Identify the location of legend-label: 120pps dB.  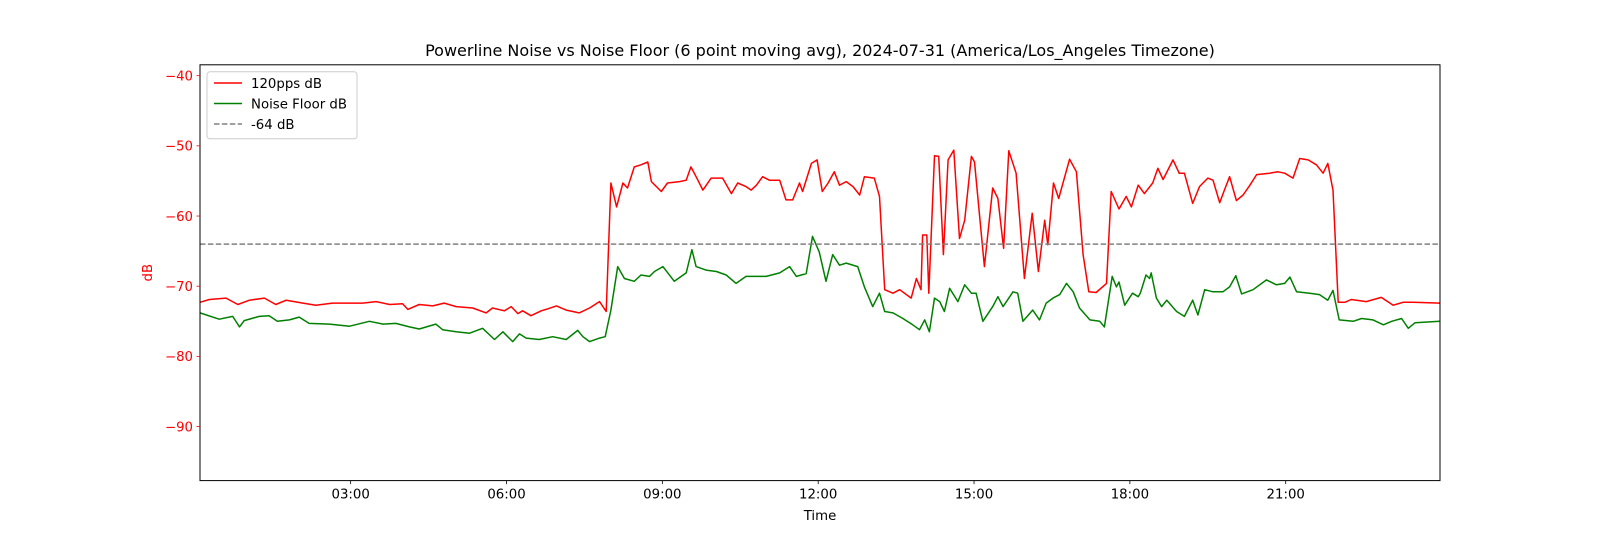
(286, 84).